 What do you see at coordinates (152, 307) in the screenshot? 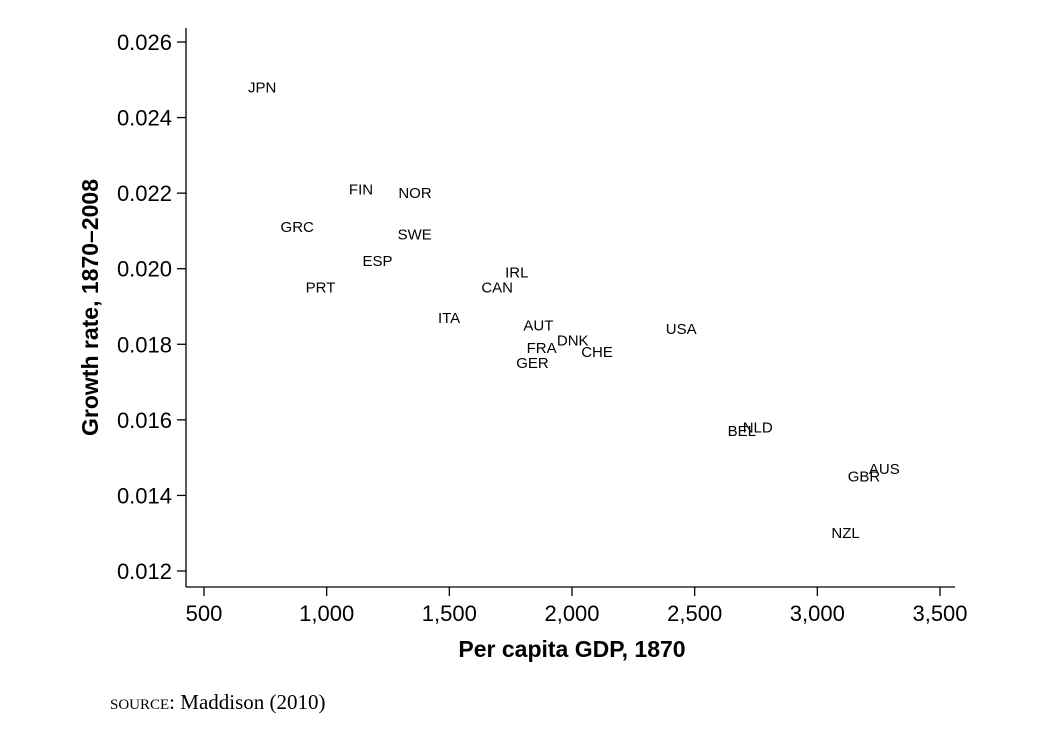
I see `y-axis: 0.012 0.014 0.016 0.018 0.020 0.022 0.024 0.026` at bounding box center [152, 307].